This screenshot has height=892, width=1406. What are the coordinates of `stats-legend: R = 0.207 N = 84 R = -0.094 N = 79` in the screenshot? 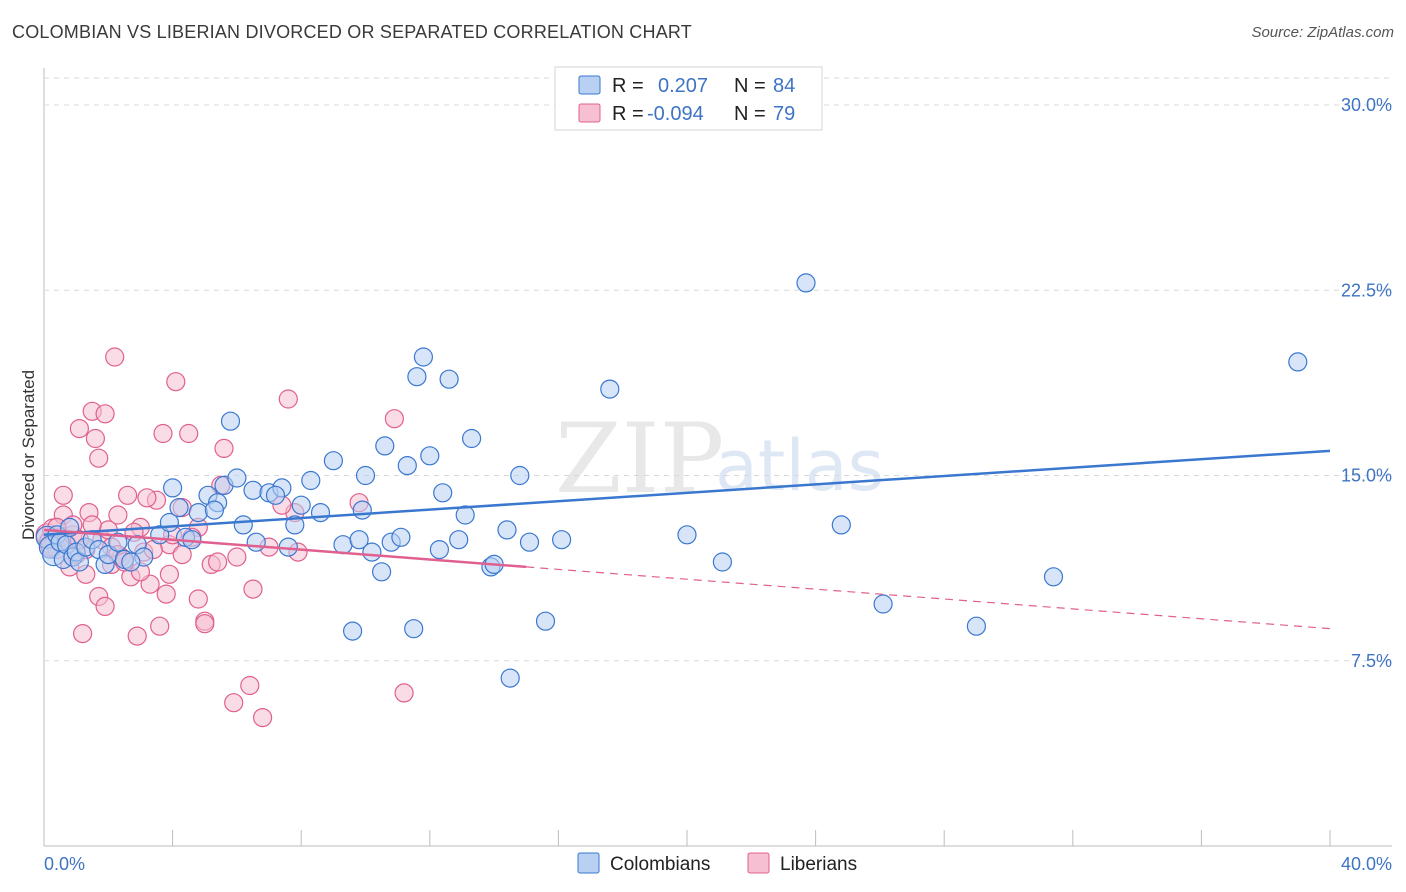 It's located at (688, 98).